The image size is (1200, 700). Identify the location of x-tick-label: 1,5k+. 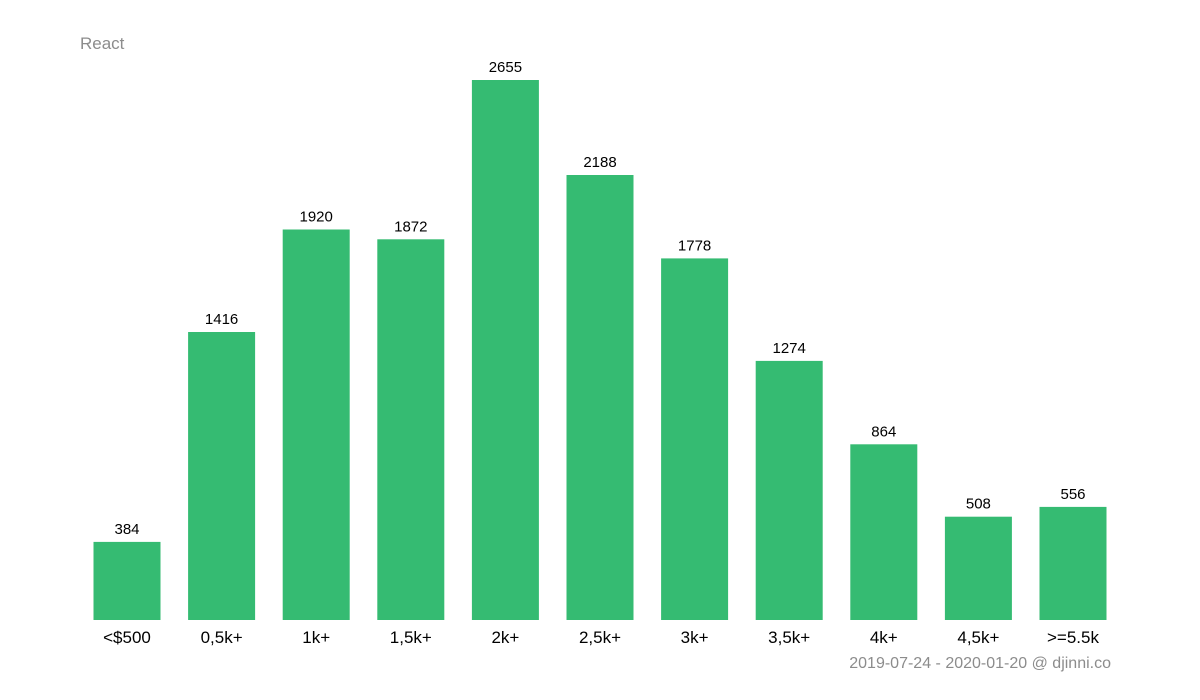
(411, 637).